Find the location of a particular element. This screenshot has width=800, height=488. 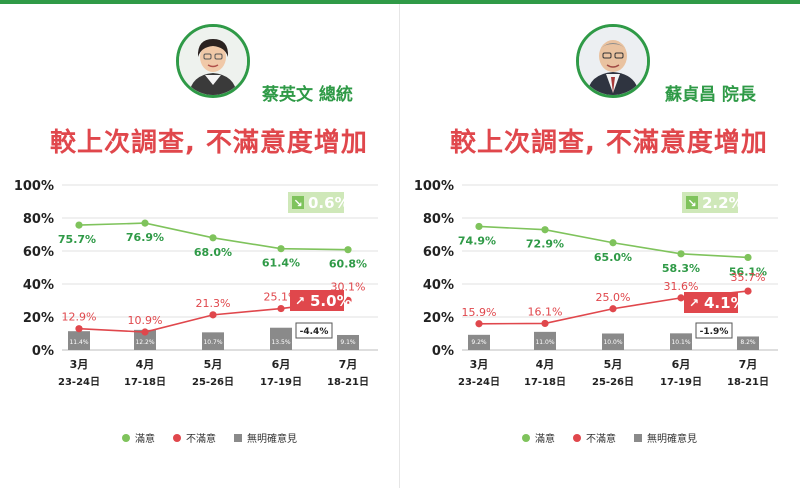

x-tick-sublabel: 25-26日 is located at coordinates (613, 382).